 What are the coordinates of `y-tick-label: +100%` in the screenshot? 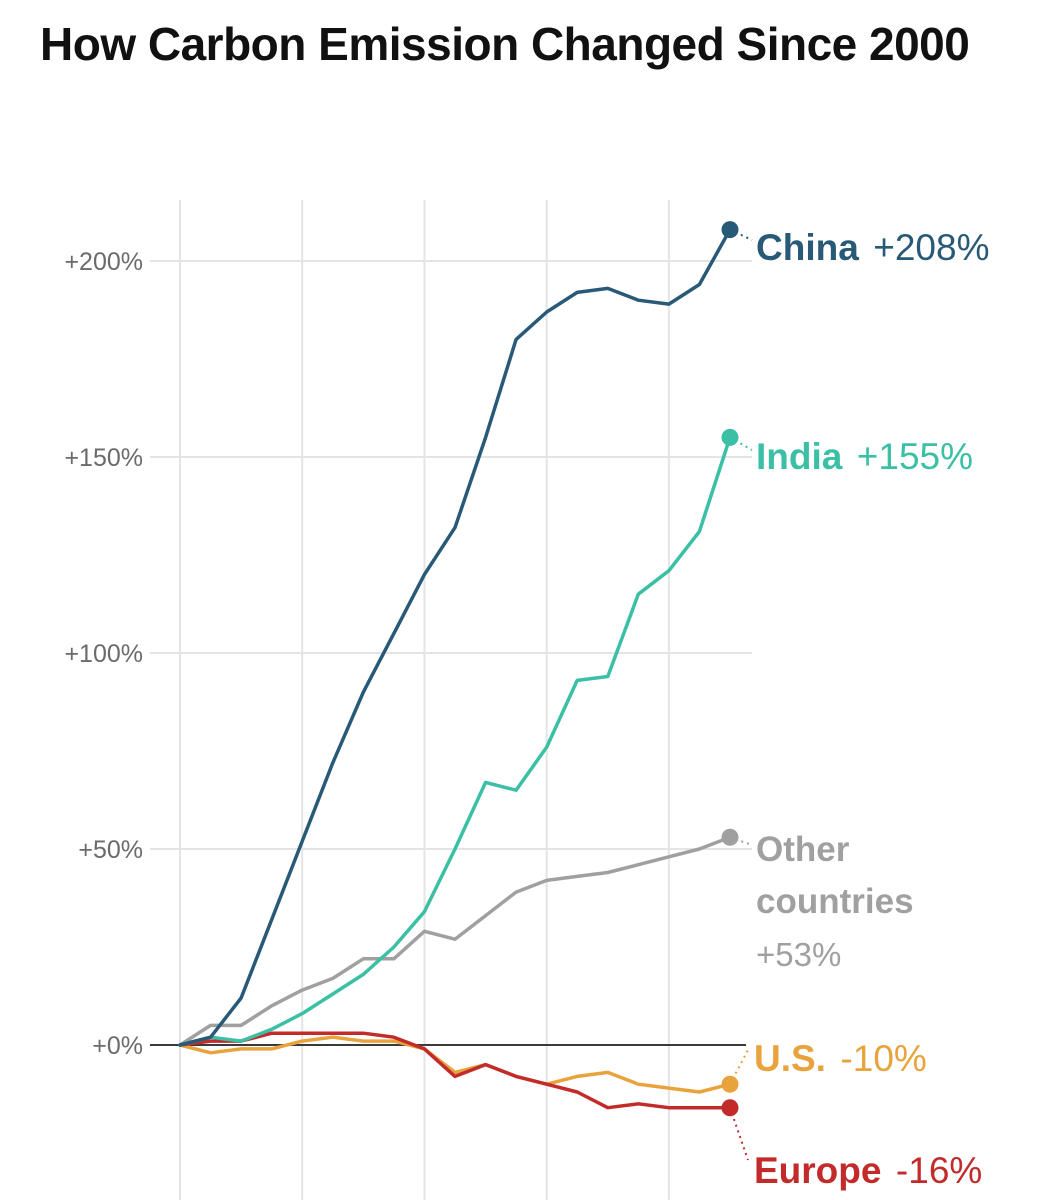 It's located at (103, 654).